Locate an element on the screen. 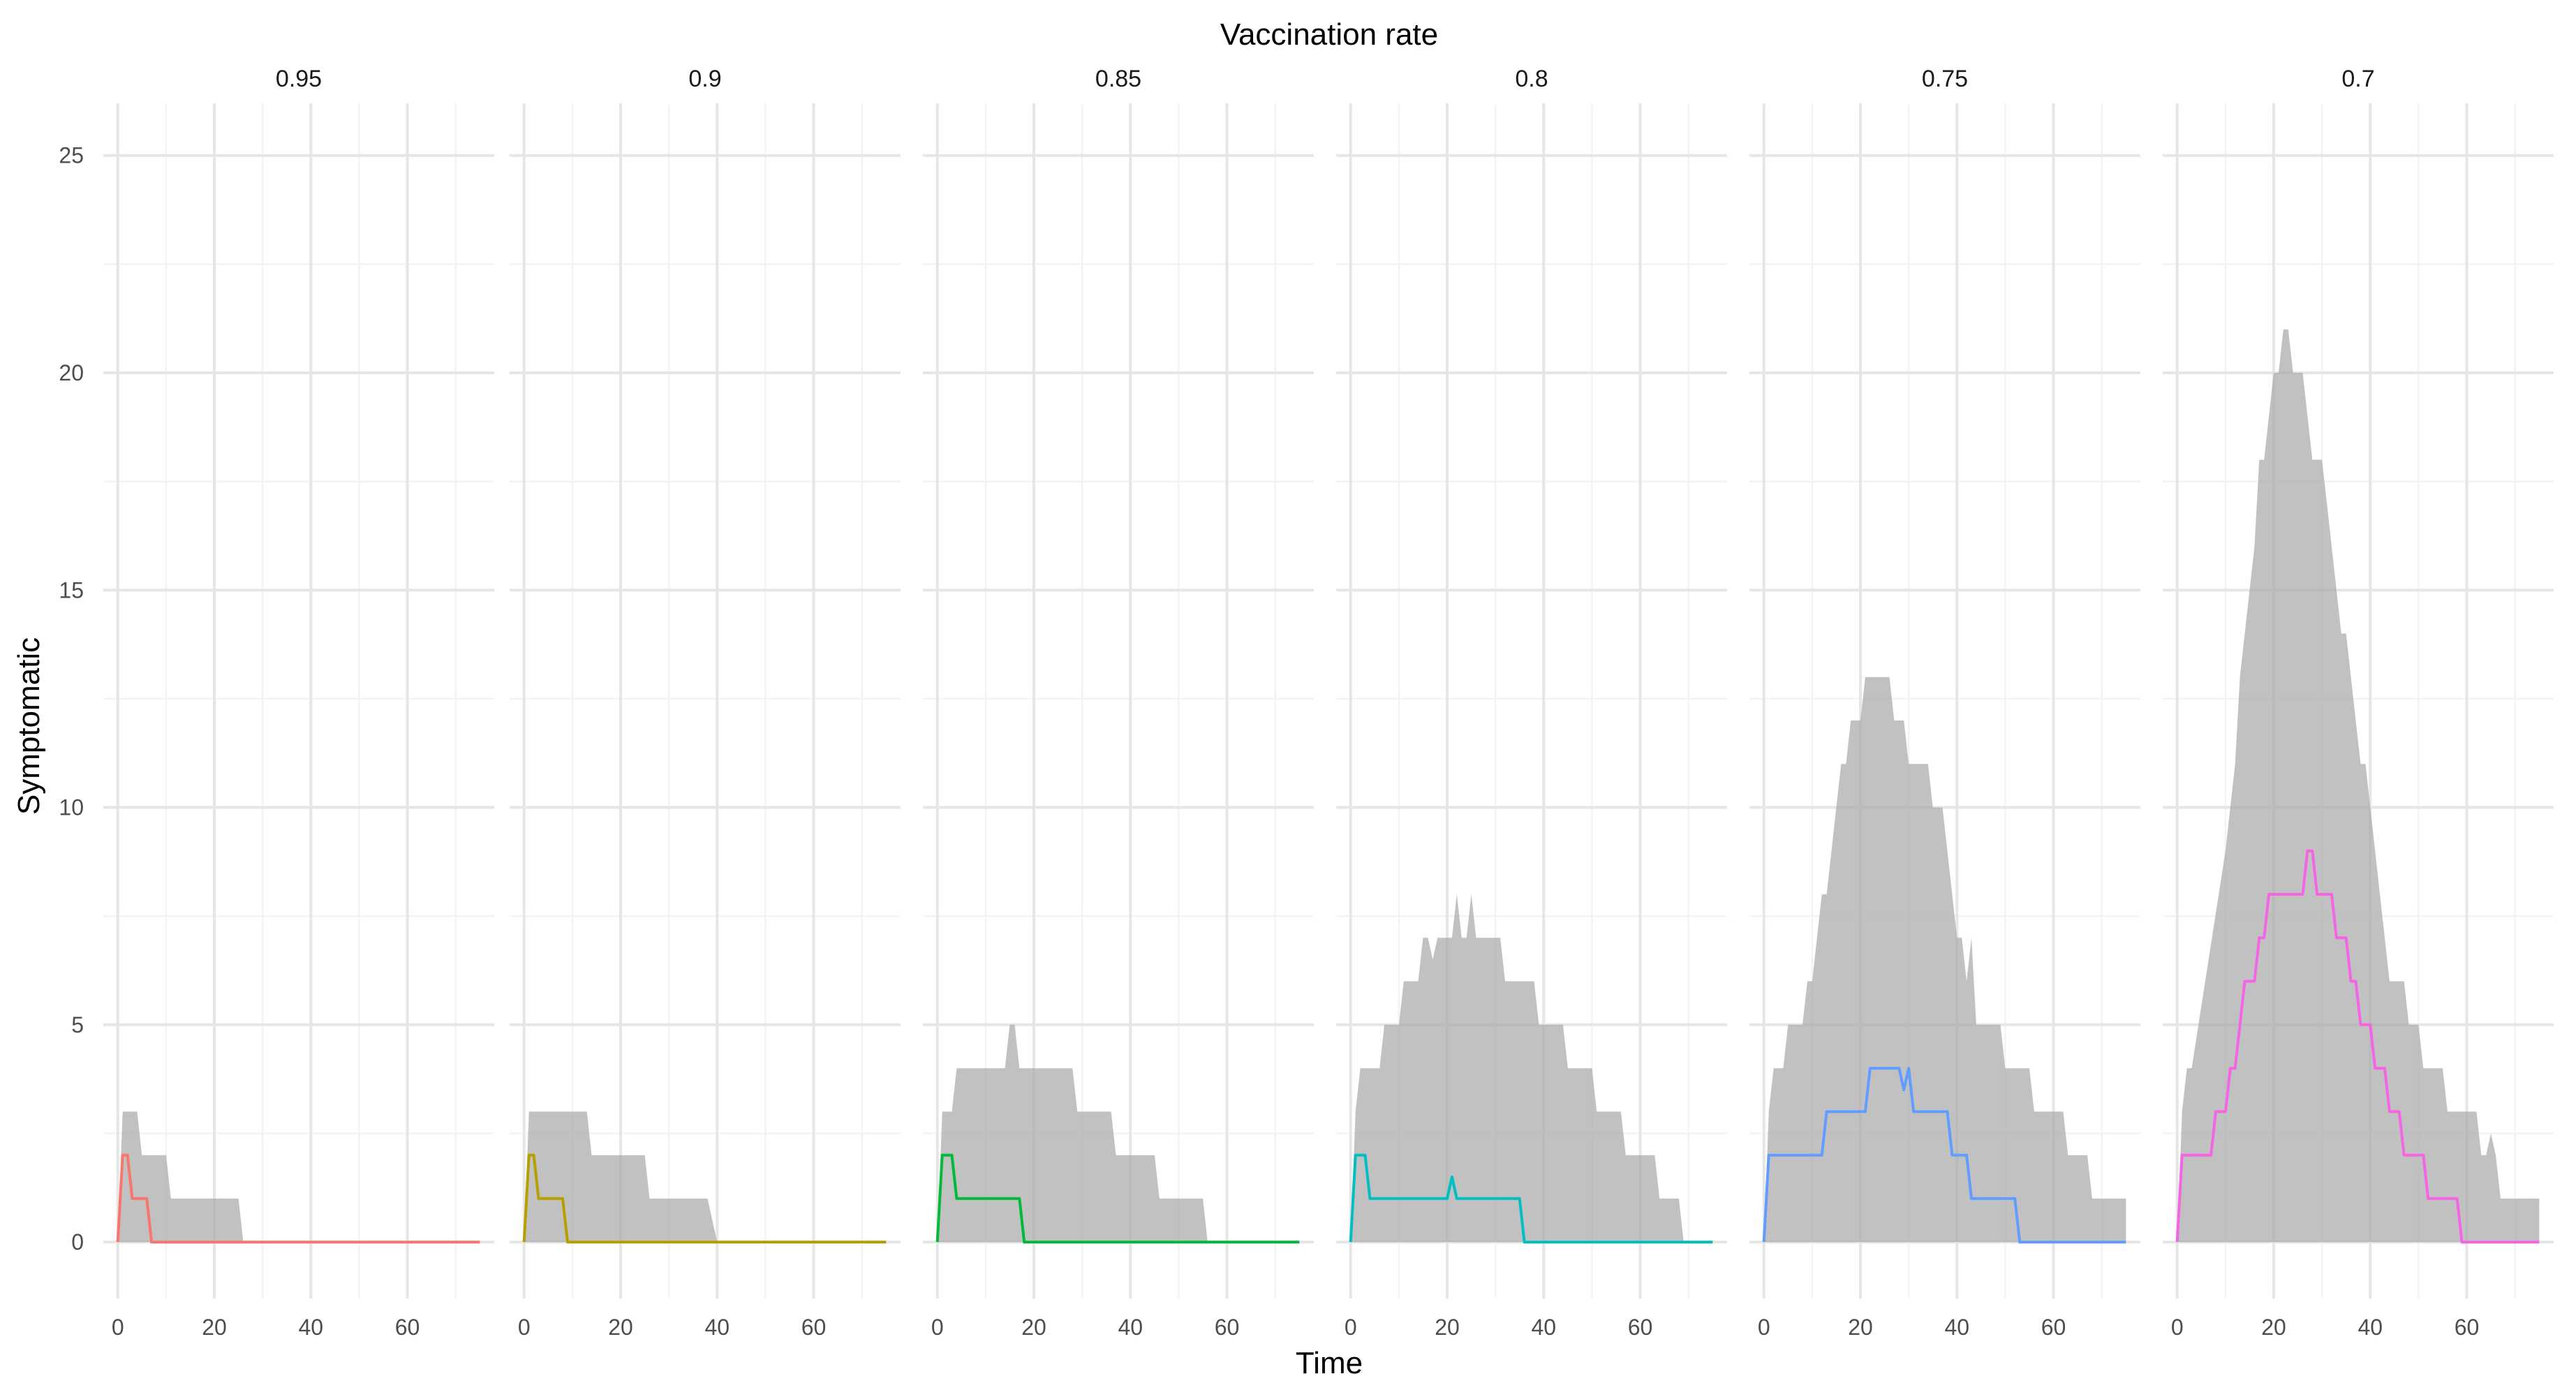  facet-label: 0.85 is located at coordinates (1118, 79).